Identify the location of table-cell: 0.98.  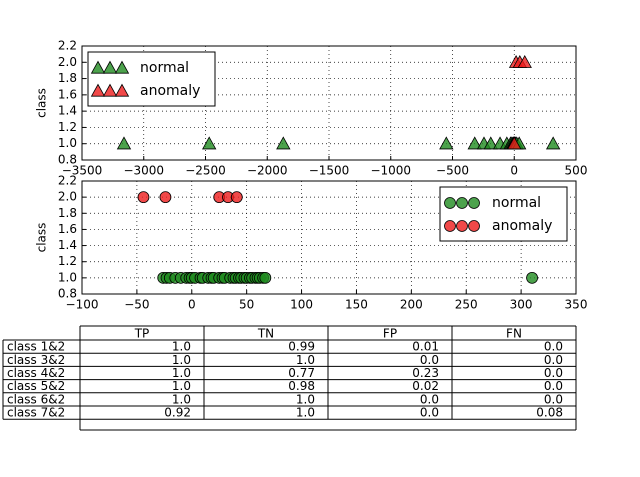
(301, 386).